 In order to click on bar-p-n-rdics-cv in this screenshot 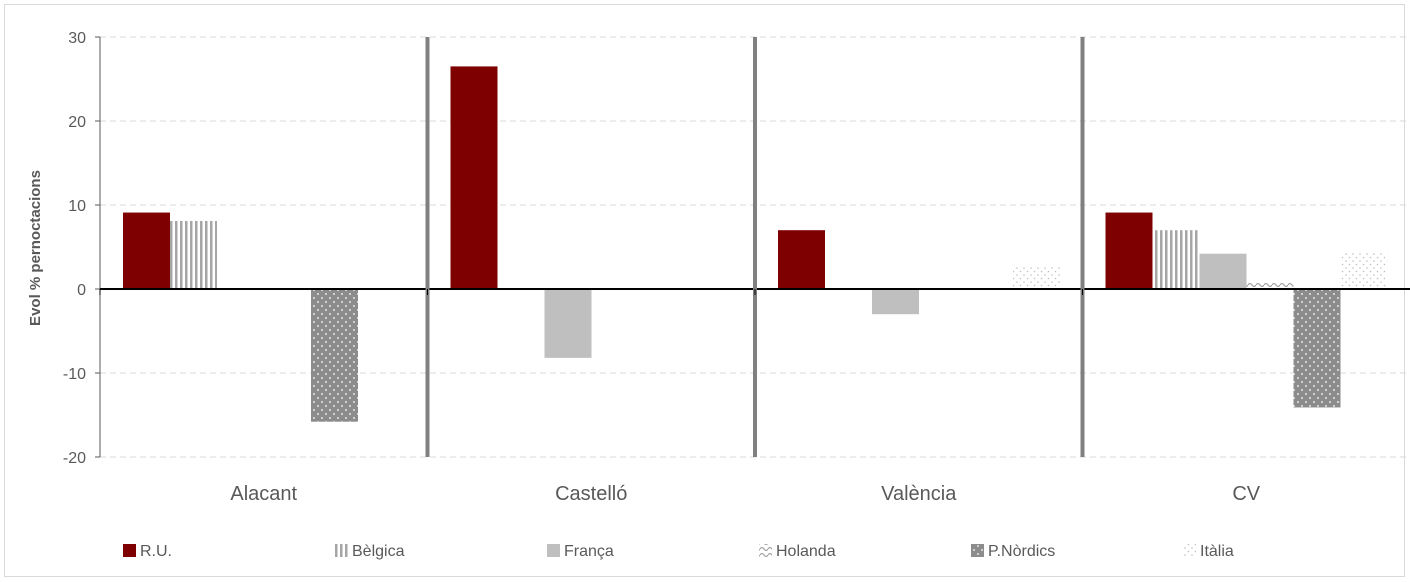, I will do `click(1317, 348)`.